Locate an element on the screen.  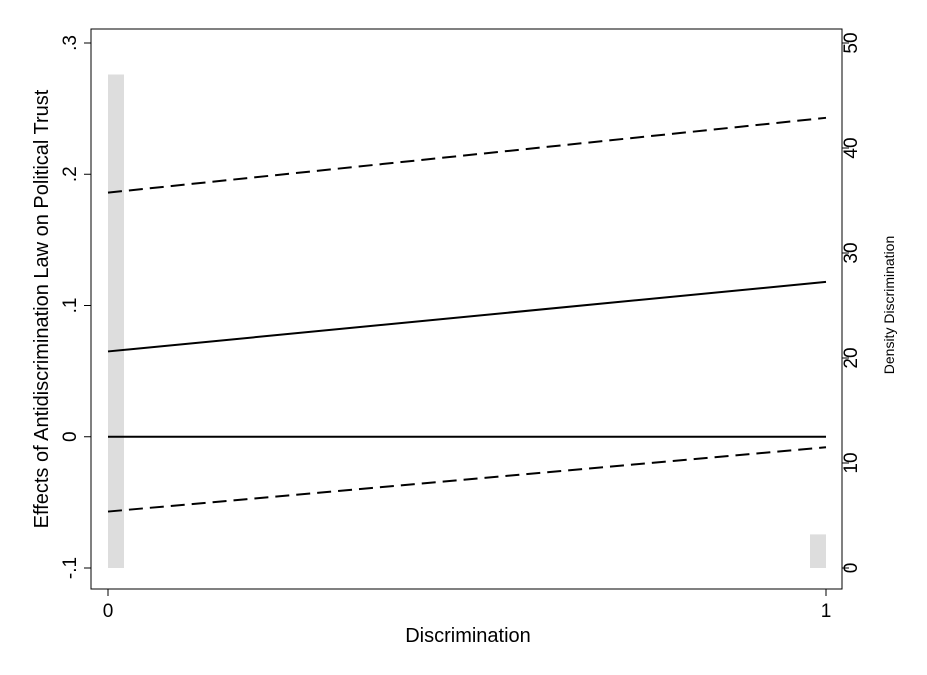
y2-tick-label: 0 is located at coordinates (851, 568).